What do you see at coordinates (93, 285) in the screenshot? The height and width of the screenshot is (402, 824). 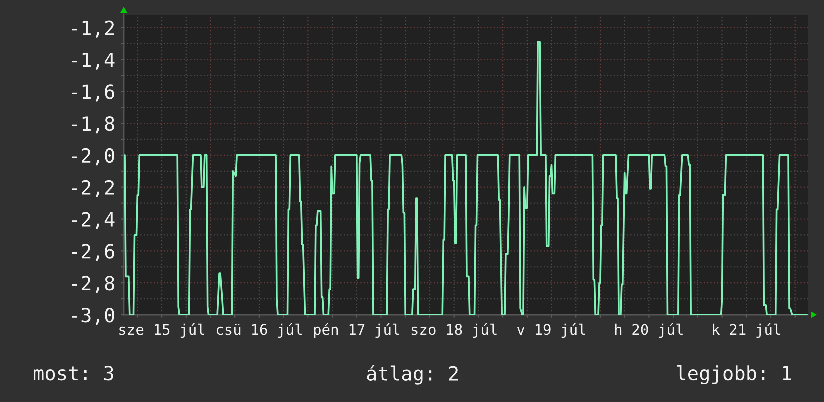 I see `y-tick-label: -2,8` at bounding box center [93, 285].